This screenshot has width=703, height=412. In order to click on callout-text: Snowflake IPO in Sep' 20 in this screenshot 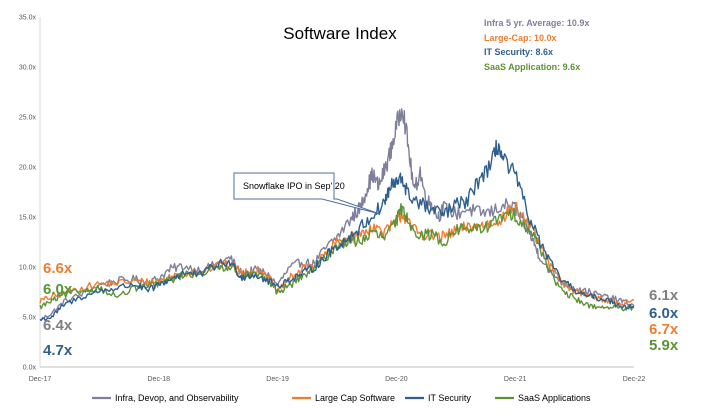, I will do `click(294, 186)`.